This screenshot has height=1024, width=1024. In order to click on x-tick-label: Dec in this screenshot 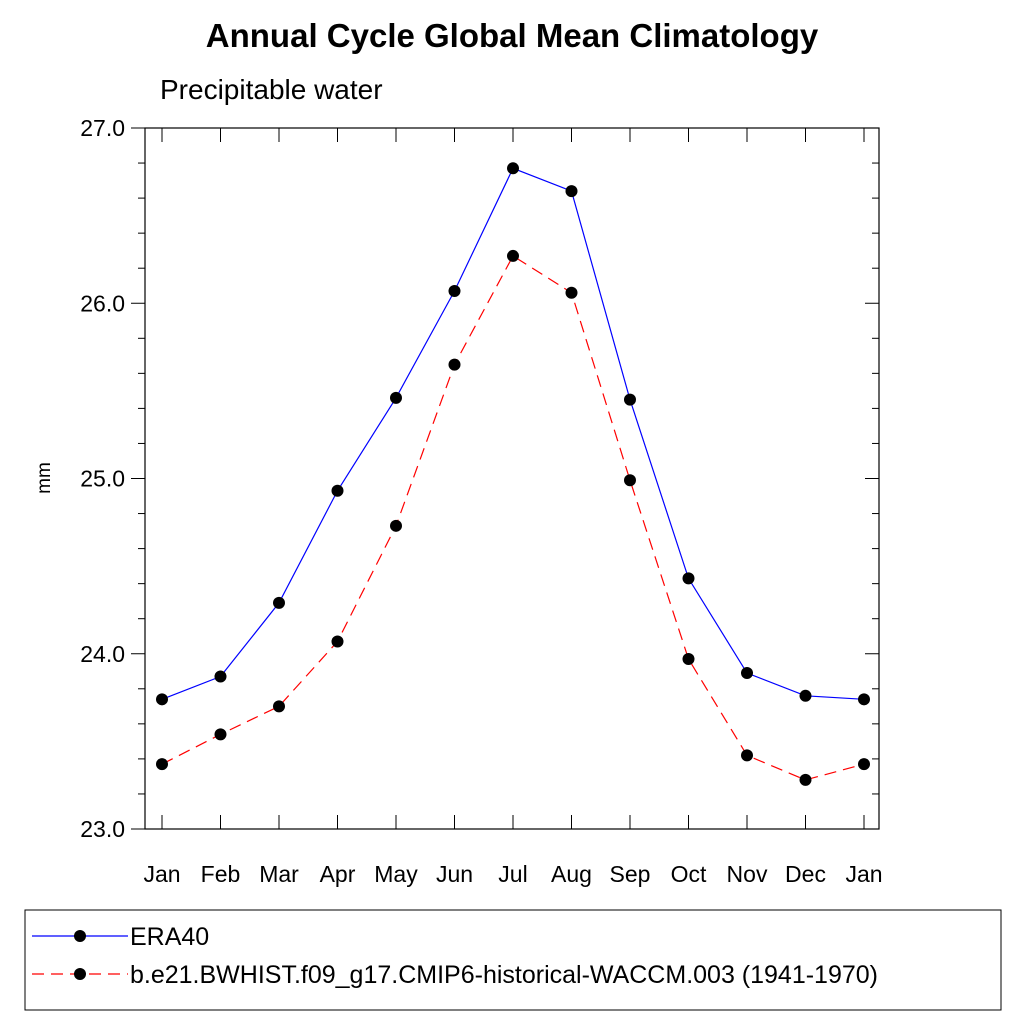, I will do `click(805, 874)`.